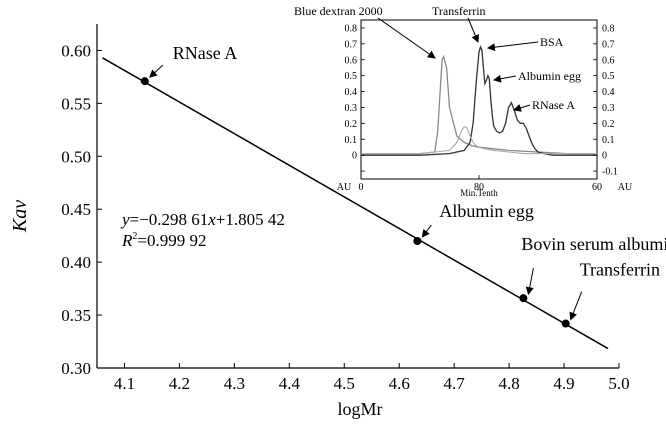 The image size is (666, 428). I want to click on y-tick-labels: 0.30 0.35 0.40 0.45 0.50 0.55 0.60, so click(76, 209).